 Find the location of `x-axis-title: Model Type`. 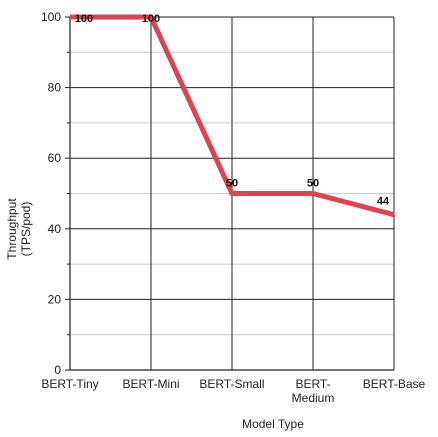

x-axis-title: Model Type is located at coordinates (273, 424).